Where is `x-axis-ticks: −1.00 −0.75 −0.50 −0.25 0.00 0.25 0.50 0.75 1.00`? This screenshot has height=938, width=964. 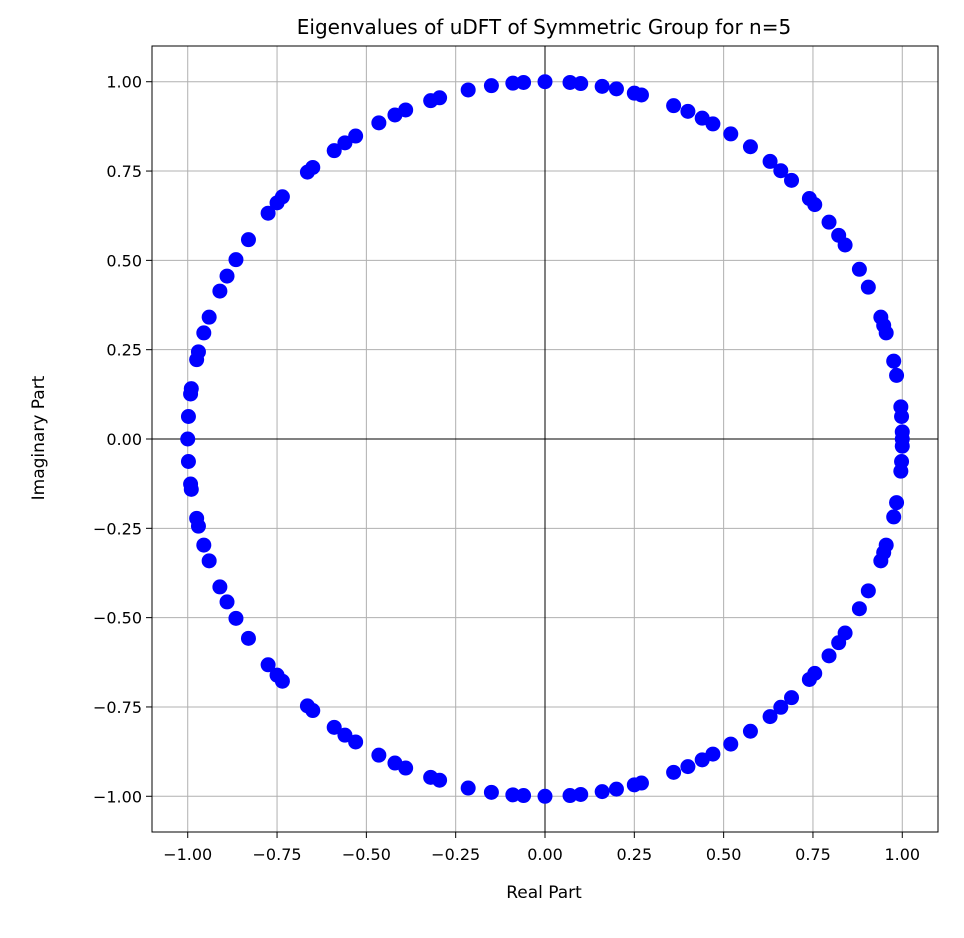
x-axis-ticks: −1.00 −0.75 −0.50 −0.25 0.00 0.25 0.50 0.75 1.00 is located at coordinates (541, 848).